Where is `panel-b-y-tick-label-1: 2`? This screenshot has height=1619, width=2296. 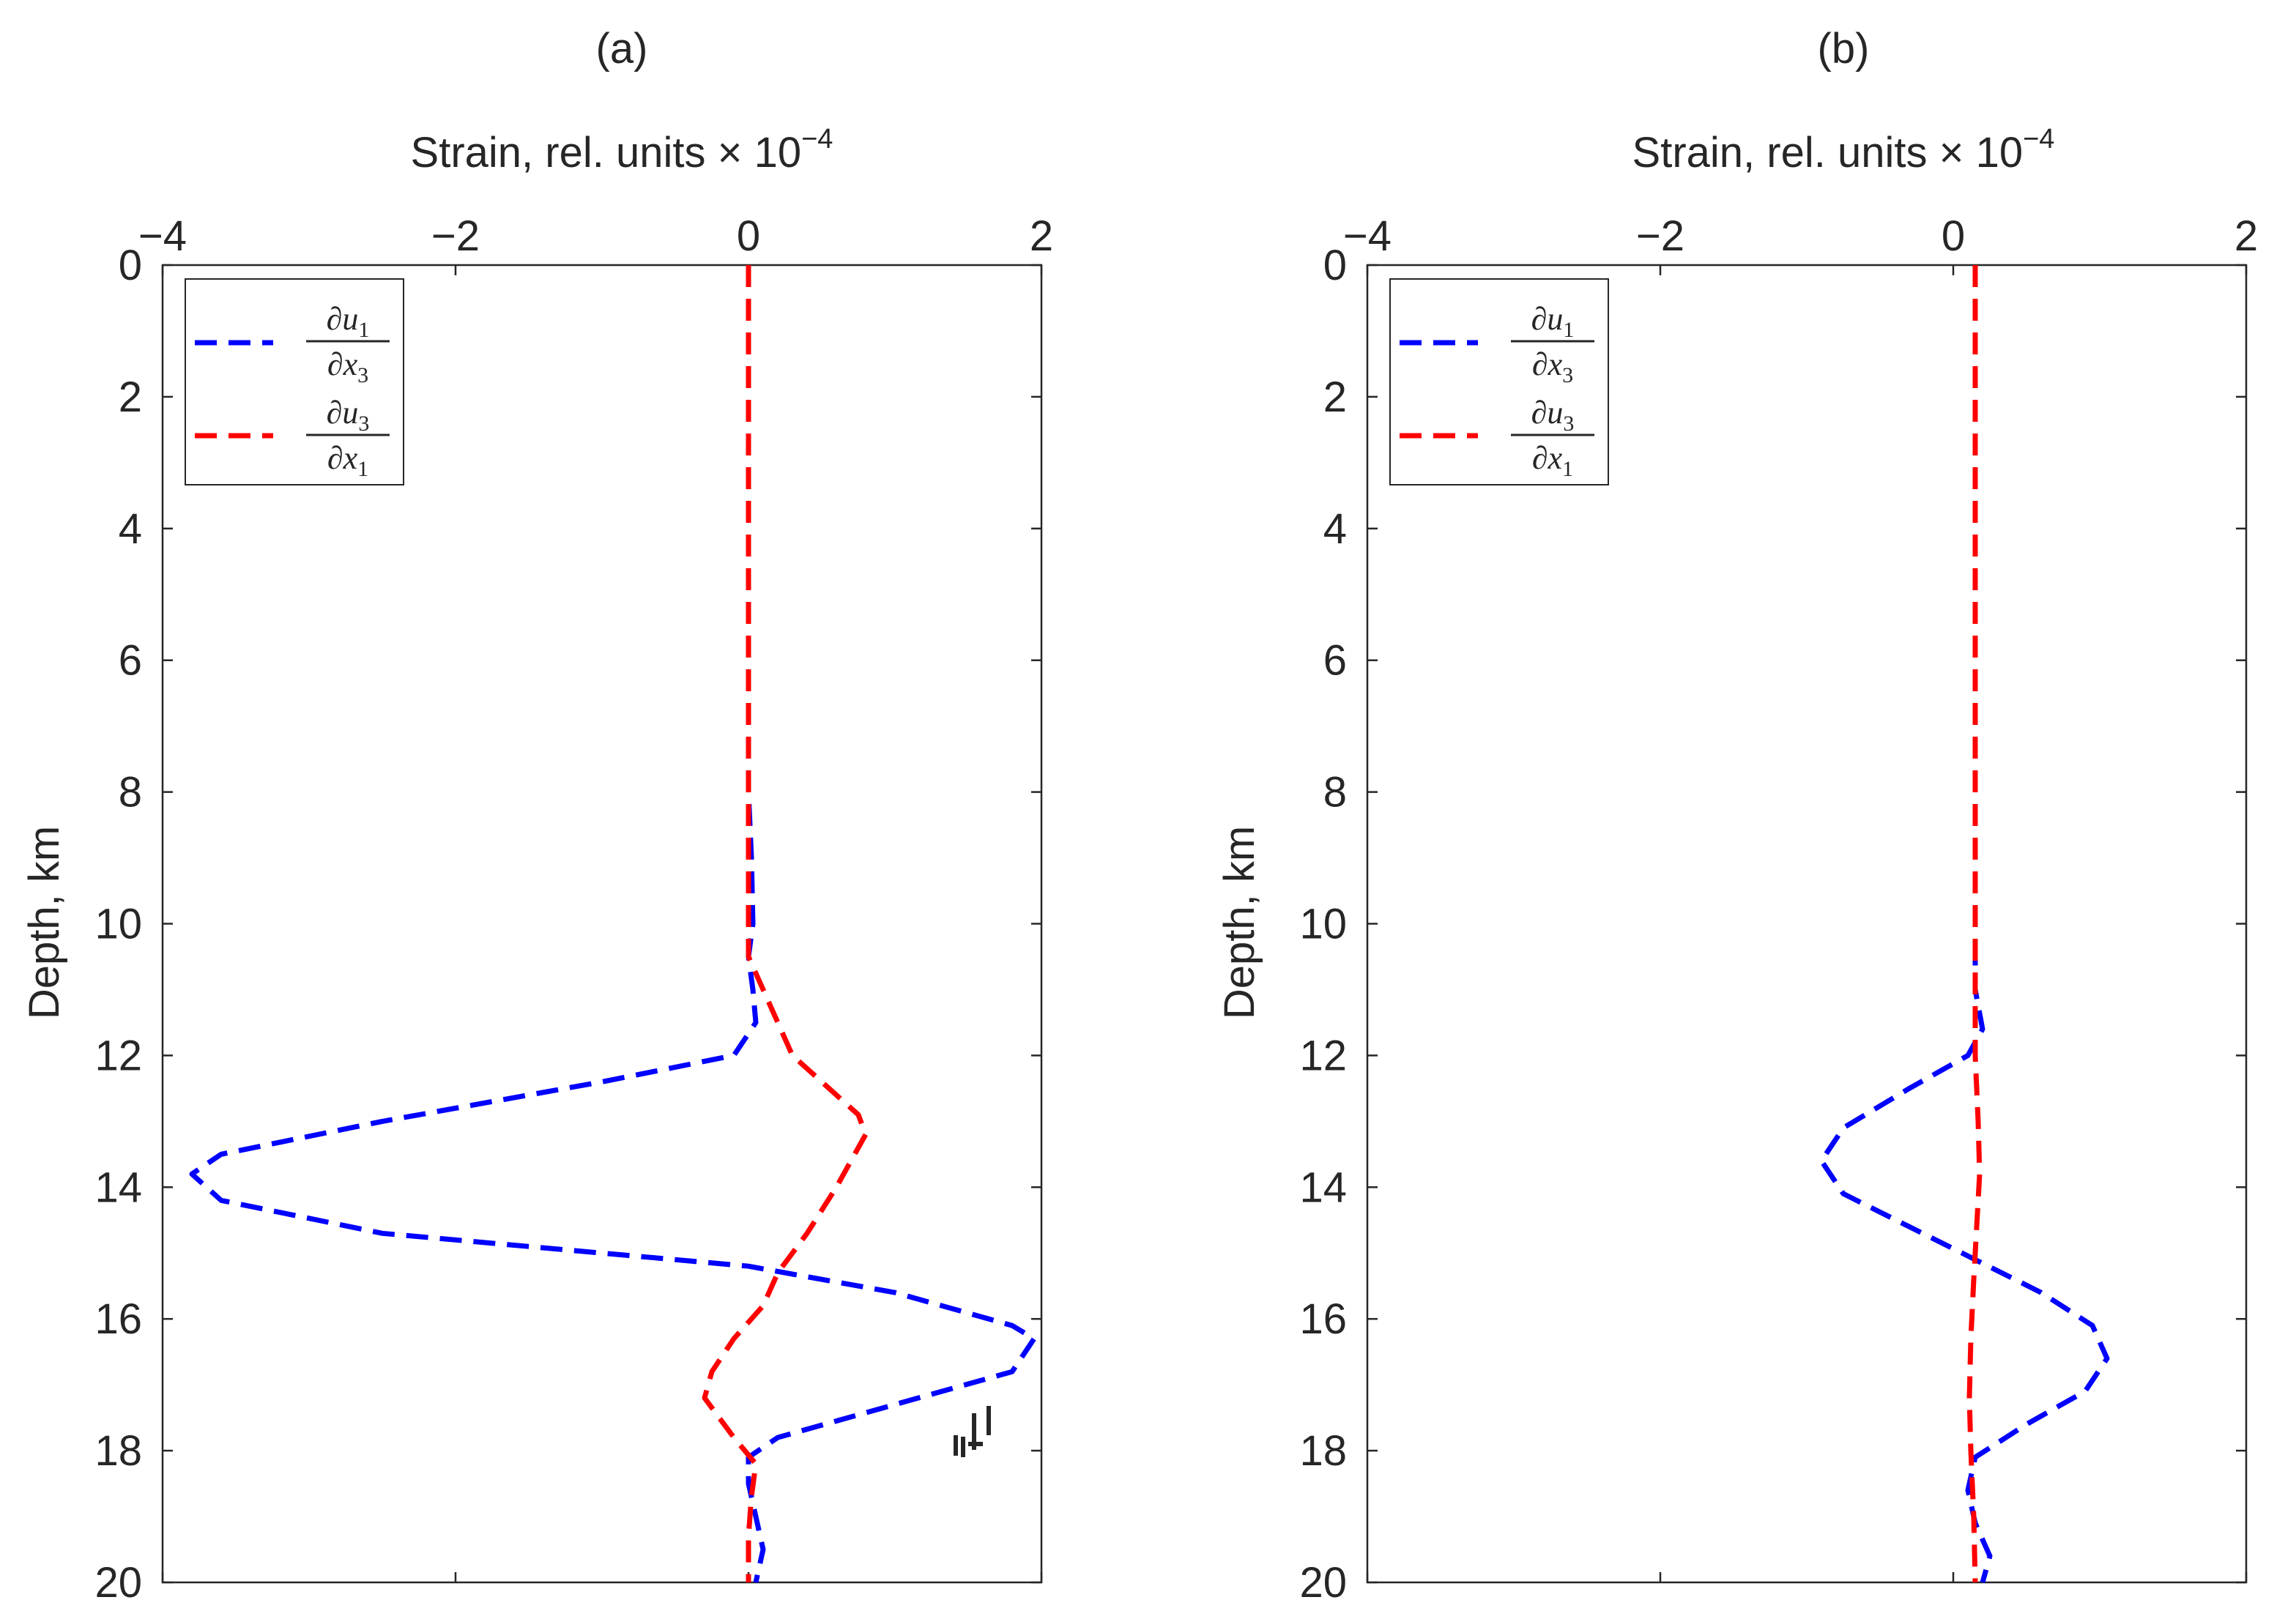
panel-b-y-tick-label-1: 2 is located at coordinates (1335, 397).